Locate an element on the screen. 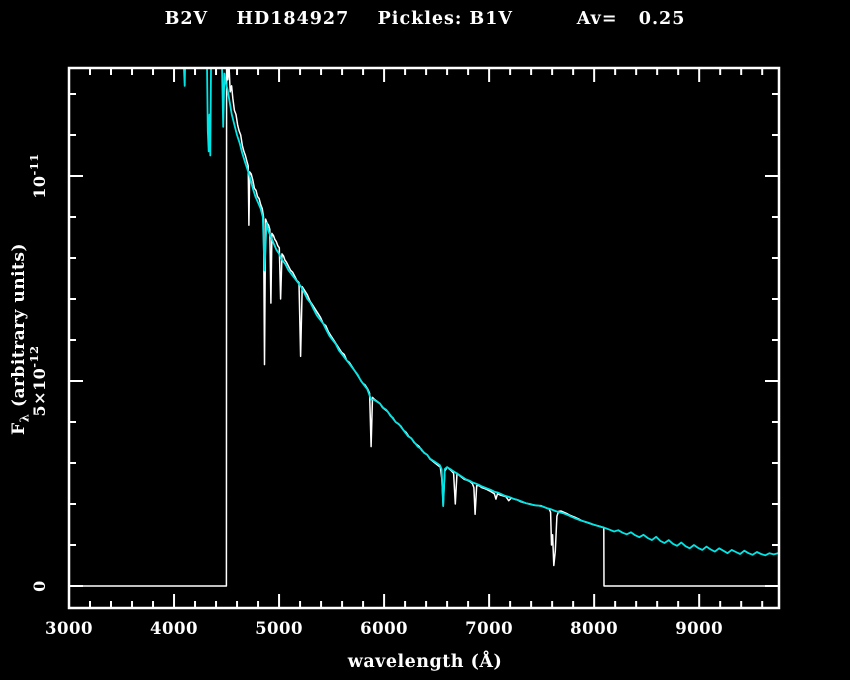 The image size is (850, 680). x-tick-label: 3000 is located at coordinates (69, 628).